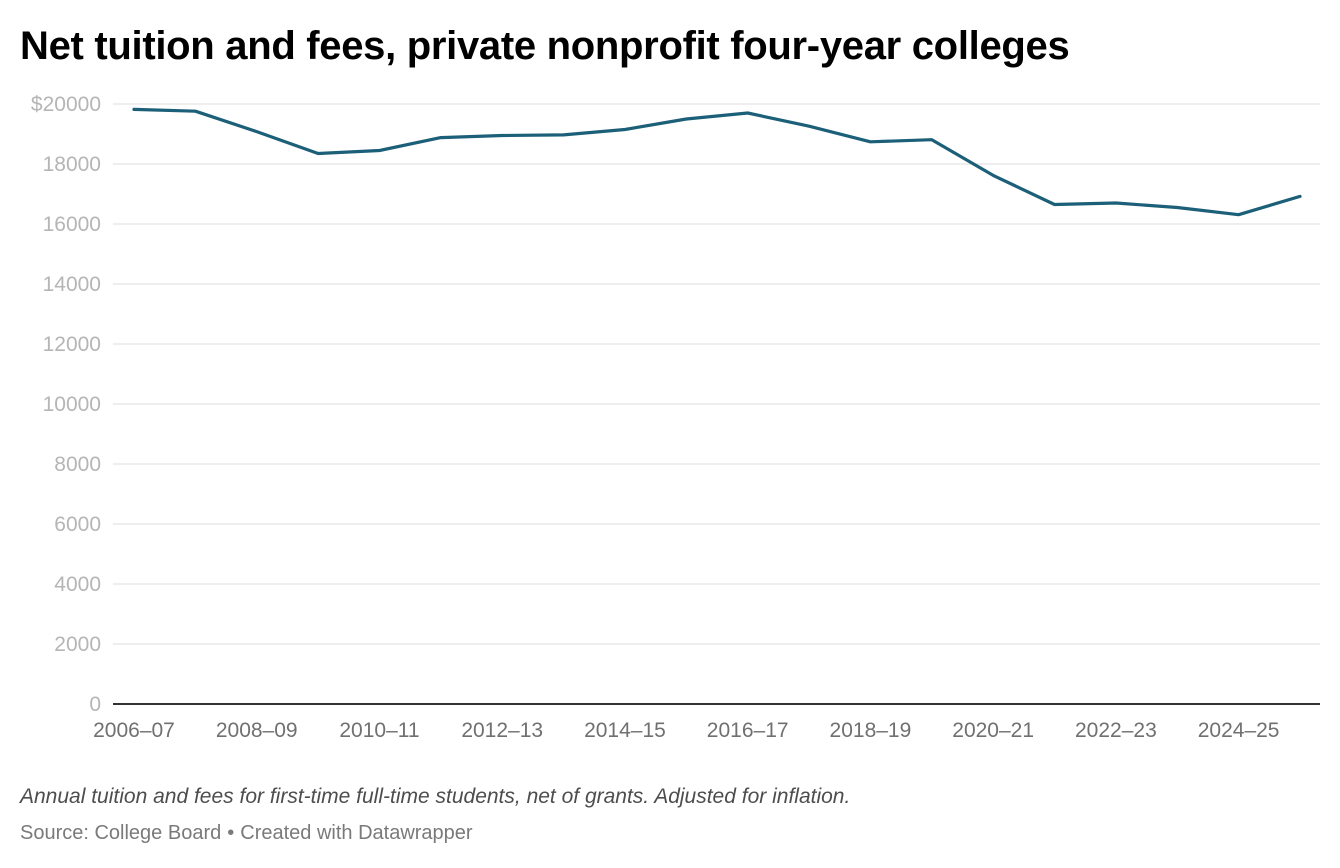  What do you see at coordinates (871, 730) in the screenshot?
I see `x-tick-label-2018–19: 2018–19` at bounding box center [871, 730].